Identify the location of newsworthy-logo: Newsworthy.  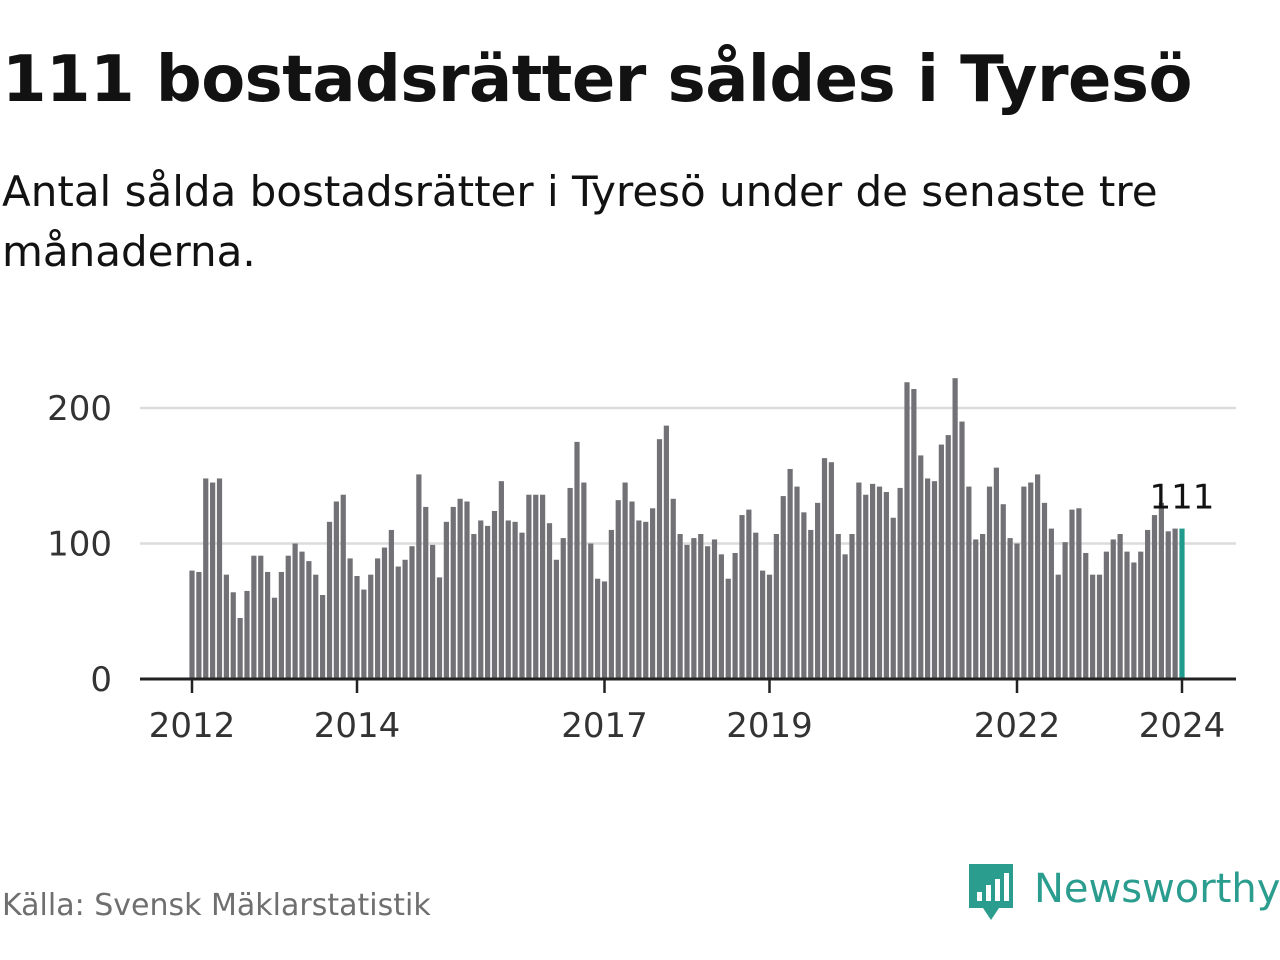
(1123, 894).